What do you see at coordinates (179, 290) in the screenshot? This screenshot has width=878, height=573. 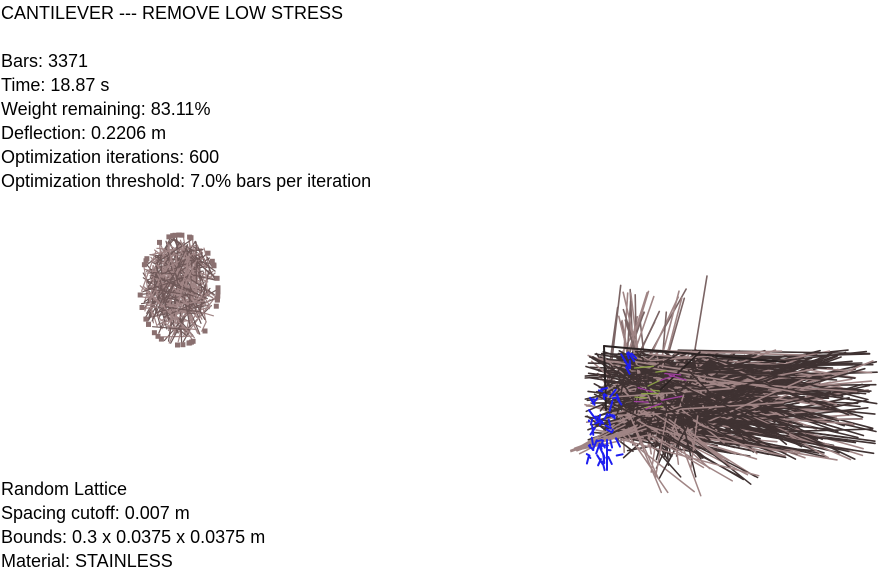 I see `small-lattice-render` at bounding box center [179, 290].